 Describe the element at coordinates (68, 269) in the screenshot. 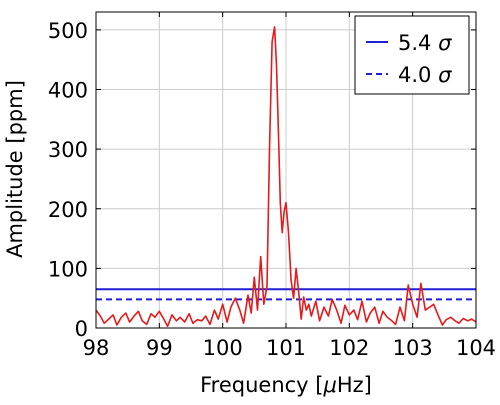

I see `y-tick-label: 100` at that location.